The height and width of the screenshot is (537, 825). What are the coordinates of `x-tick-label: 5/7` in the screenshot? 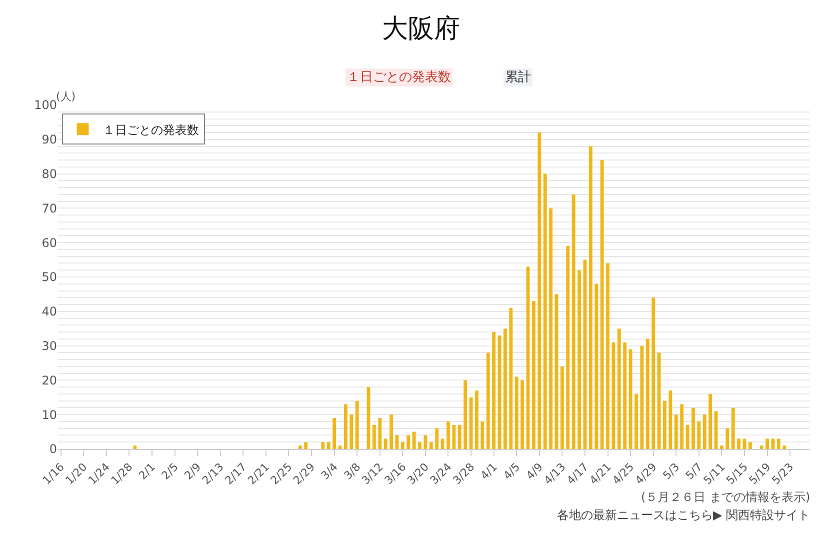 It's located at (694, 471).